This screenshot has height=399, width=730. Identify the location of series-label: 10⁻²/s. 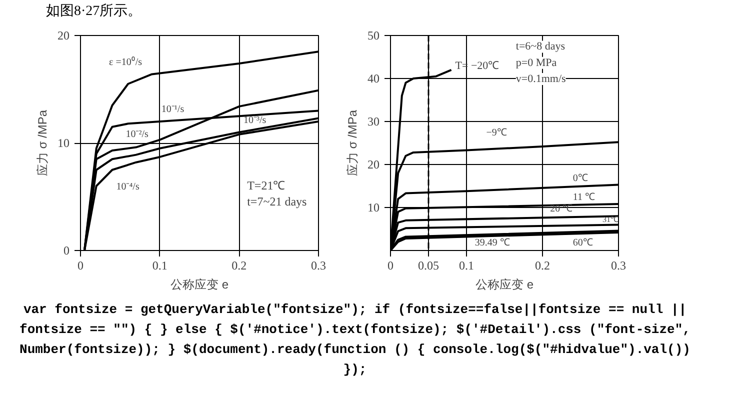
(137, 134).